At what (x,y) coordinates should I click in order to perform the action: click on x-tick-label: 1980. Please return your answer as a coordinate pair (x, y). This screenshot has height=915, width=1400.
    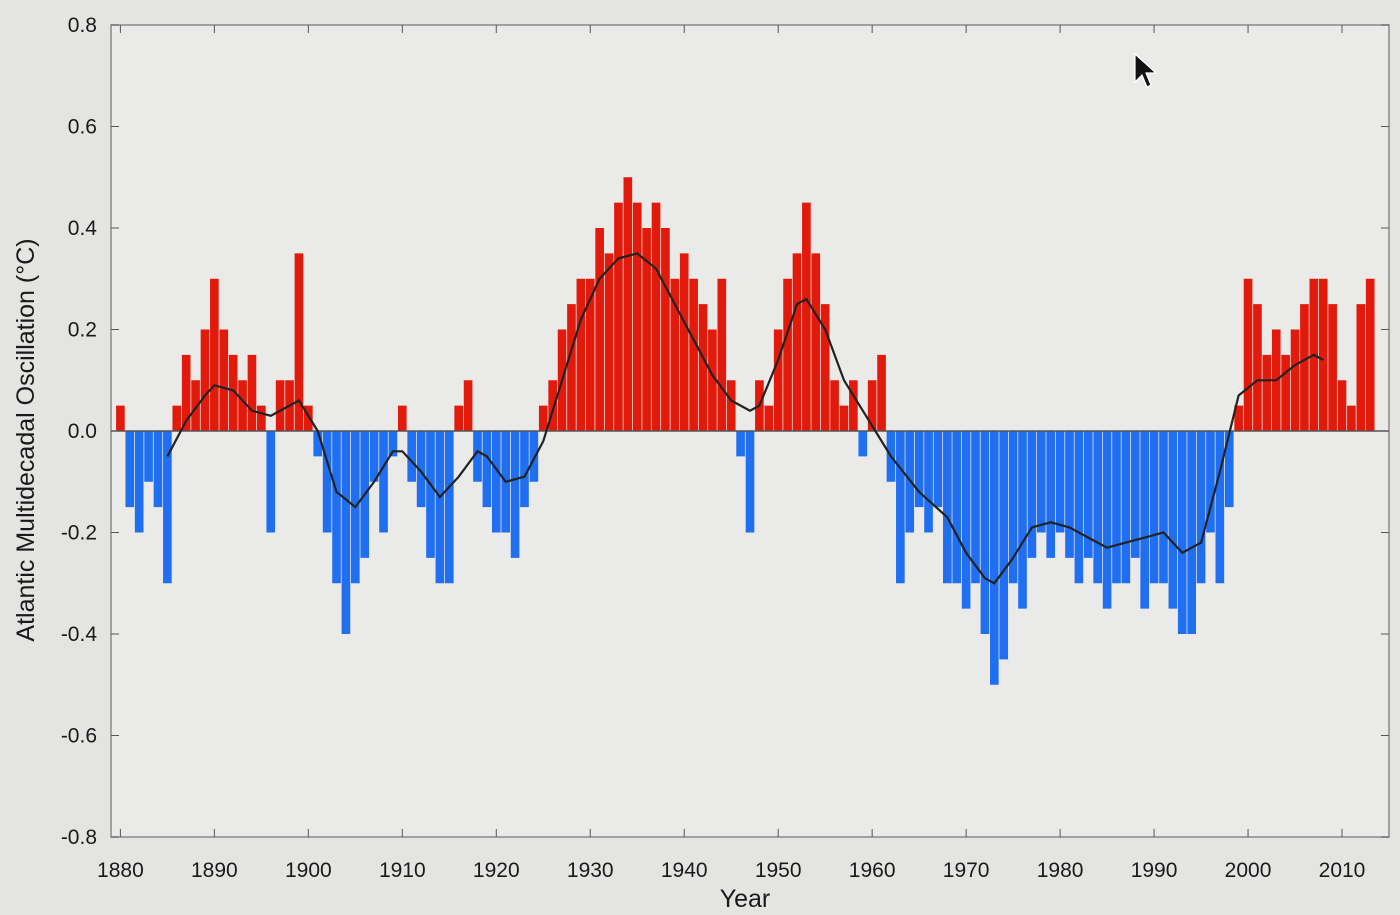
    Looking at the image, I should click on (1060, 870).